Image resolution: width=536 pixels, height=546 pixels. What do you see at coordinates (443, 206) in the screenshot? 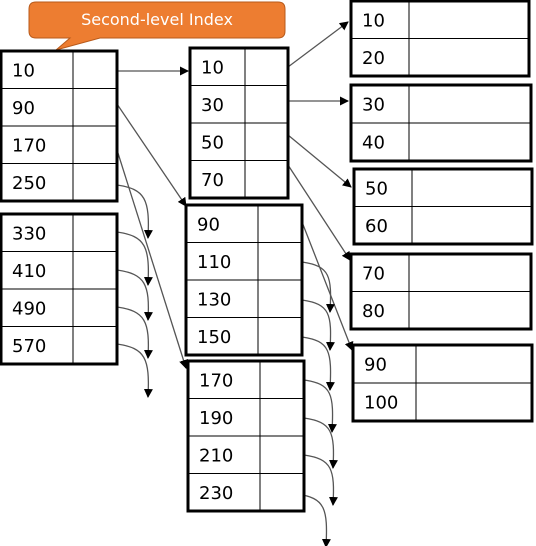
I see `data-block-3: 50 60` at bounding box center [443, 206].